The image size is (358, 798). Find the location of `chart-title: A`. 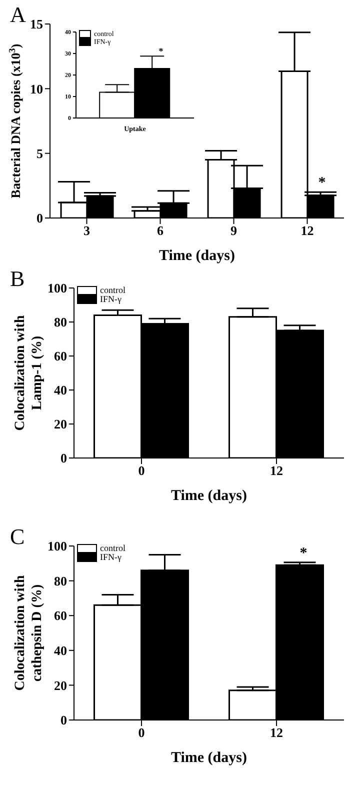

chart-title: A is located at coordinates (18, 15).